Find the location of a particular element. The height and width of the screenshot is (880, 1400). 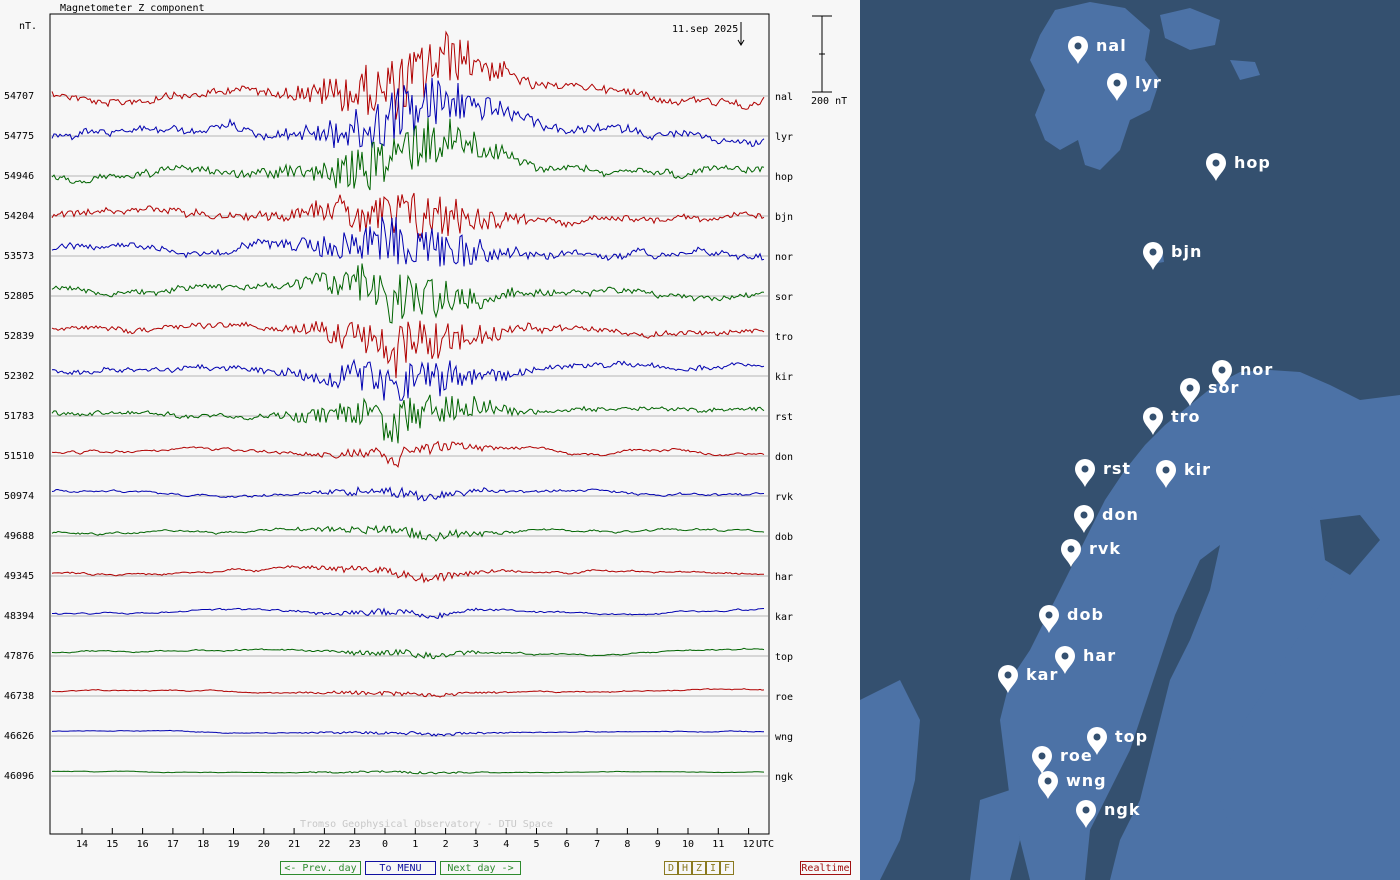

baseline-value-roe: 46738 is located at coordinates (19, 696).